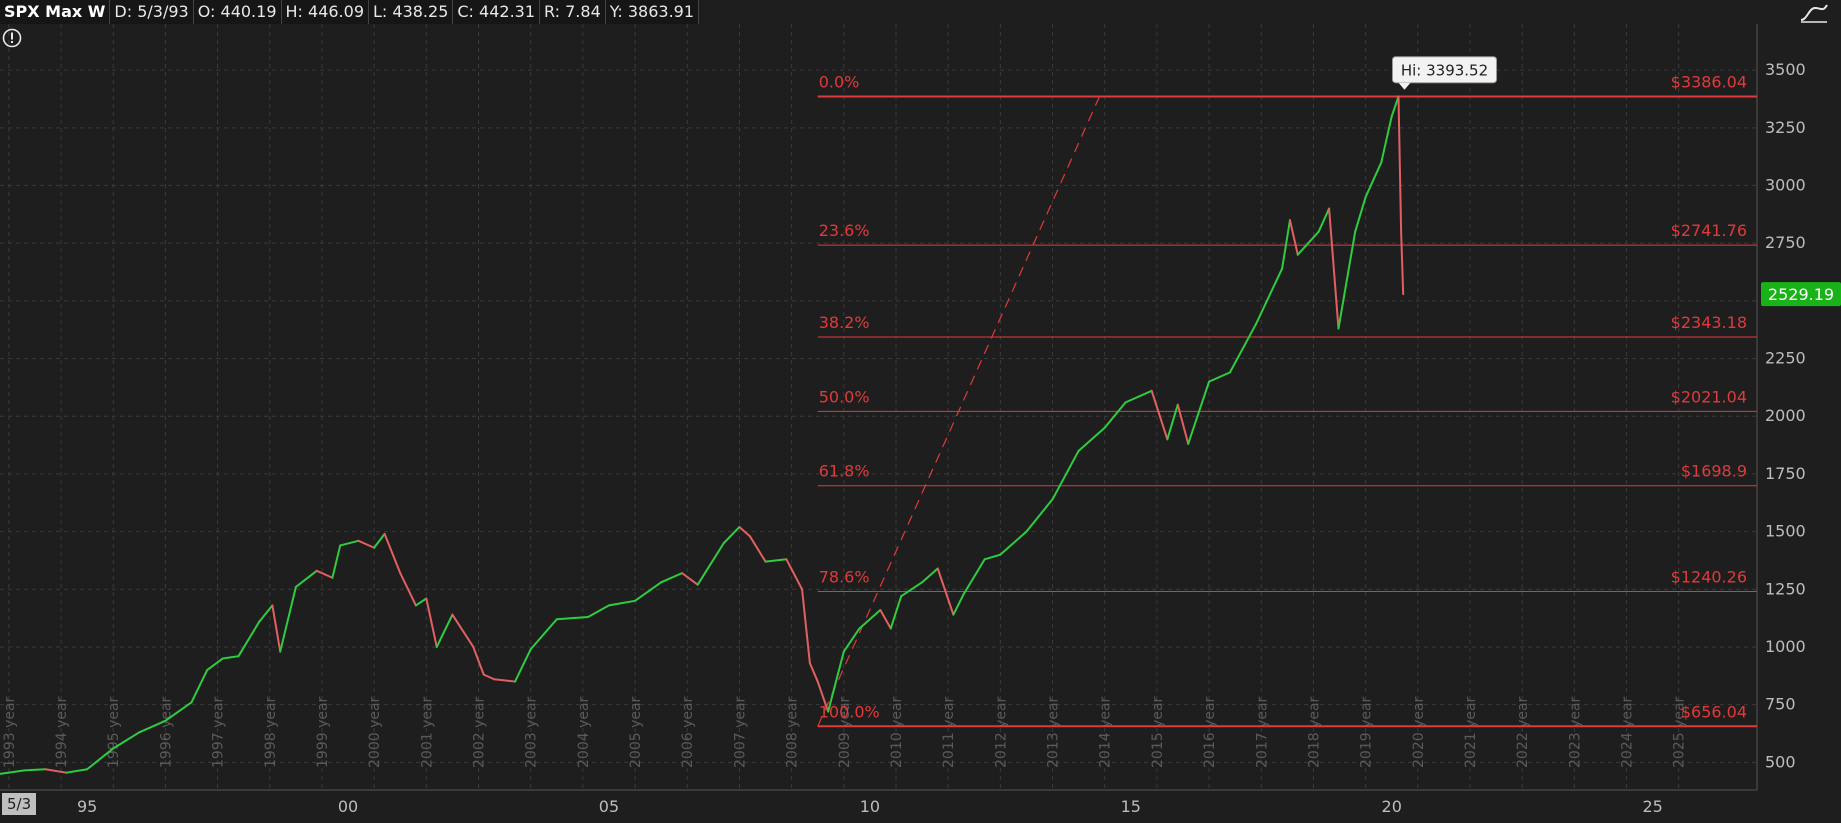 The image size is (1841, 823). I want to click on year-marker-label: 2014 year, so click(1106, 732).